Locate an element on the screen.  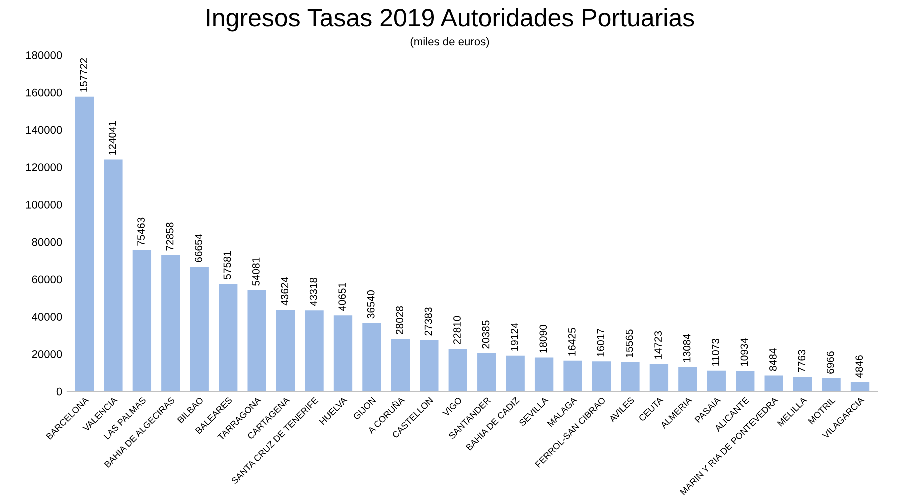
data-label: 40651 is located at coordinates (342, 297).